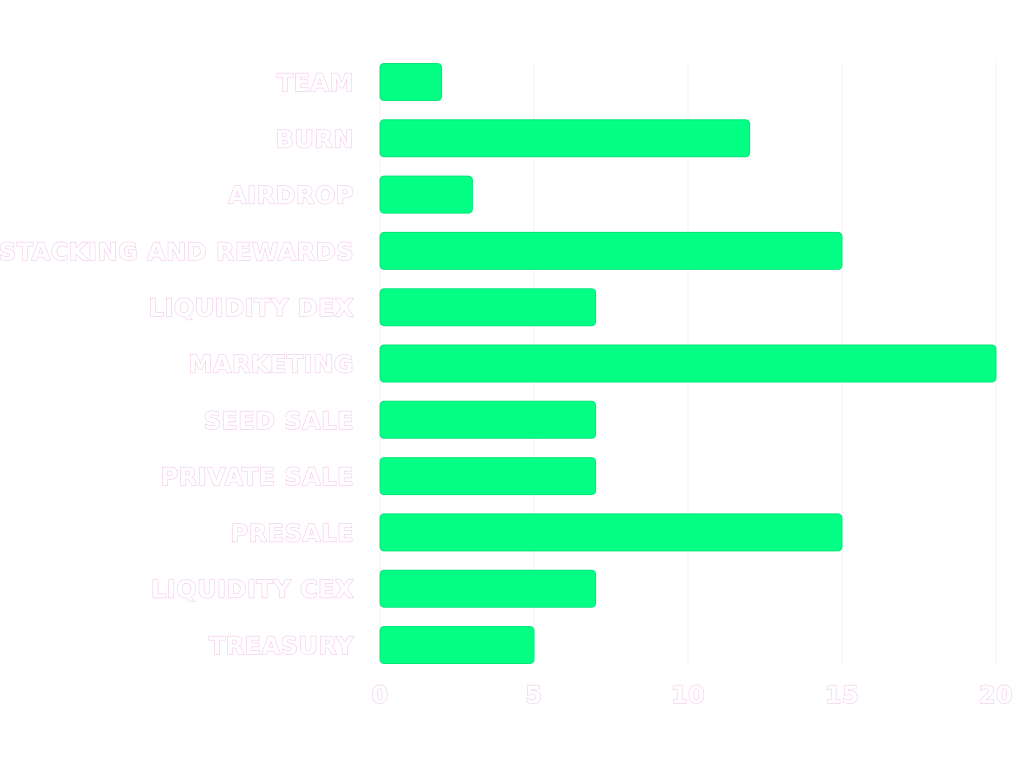 Image resolution: width=1024 pixels, height=768 pixels. Describe the element at coordinates (488, 307) in the screenshot. I see `bar-liquidity-dex` at that location.